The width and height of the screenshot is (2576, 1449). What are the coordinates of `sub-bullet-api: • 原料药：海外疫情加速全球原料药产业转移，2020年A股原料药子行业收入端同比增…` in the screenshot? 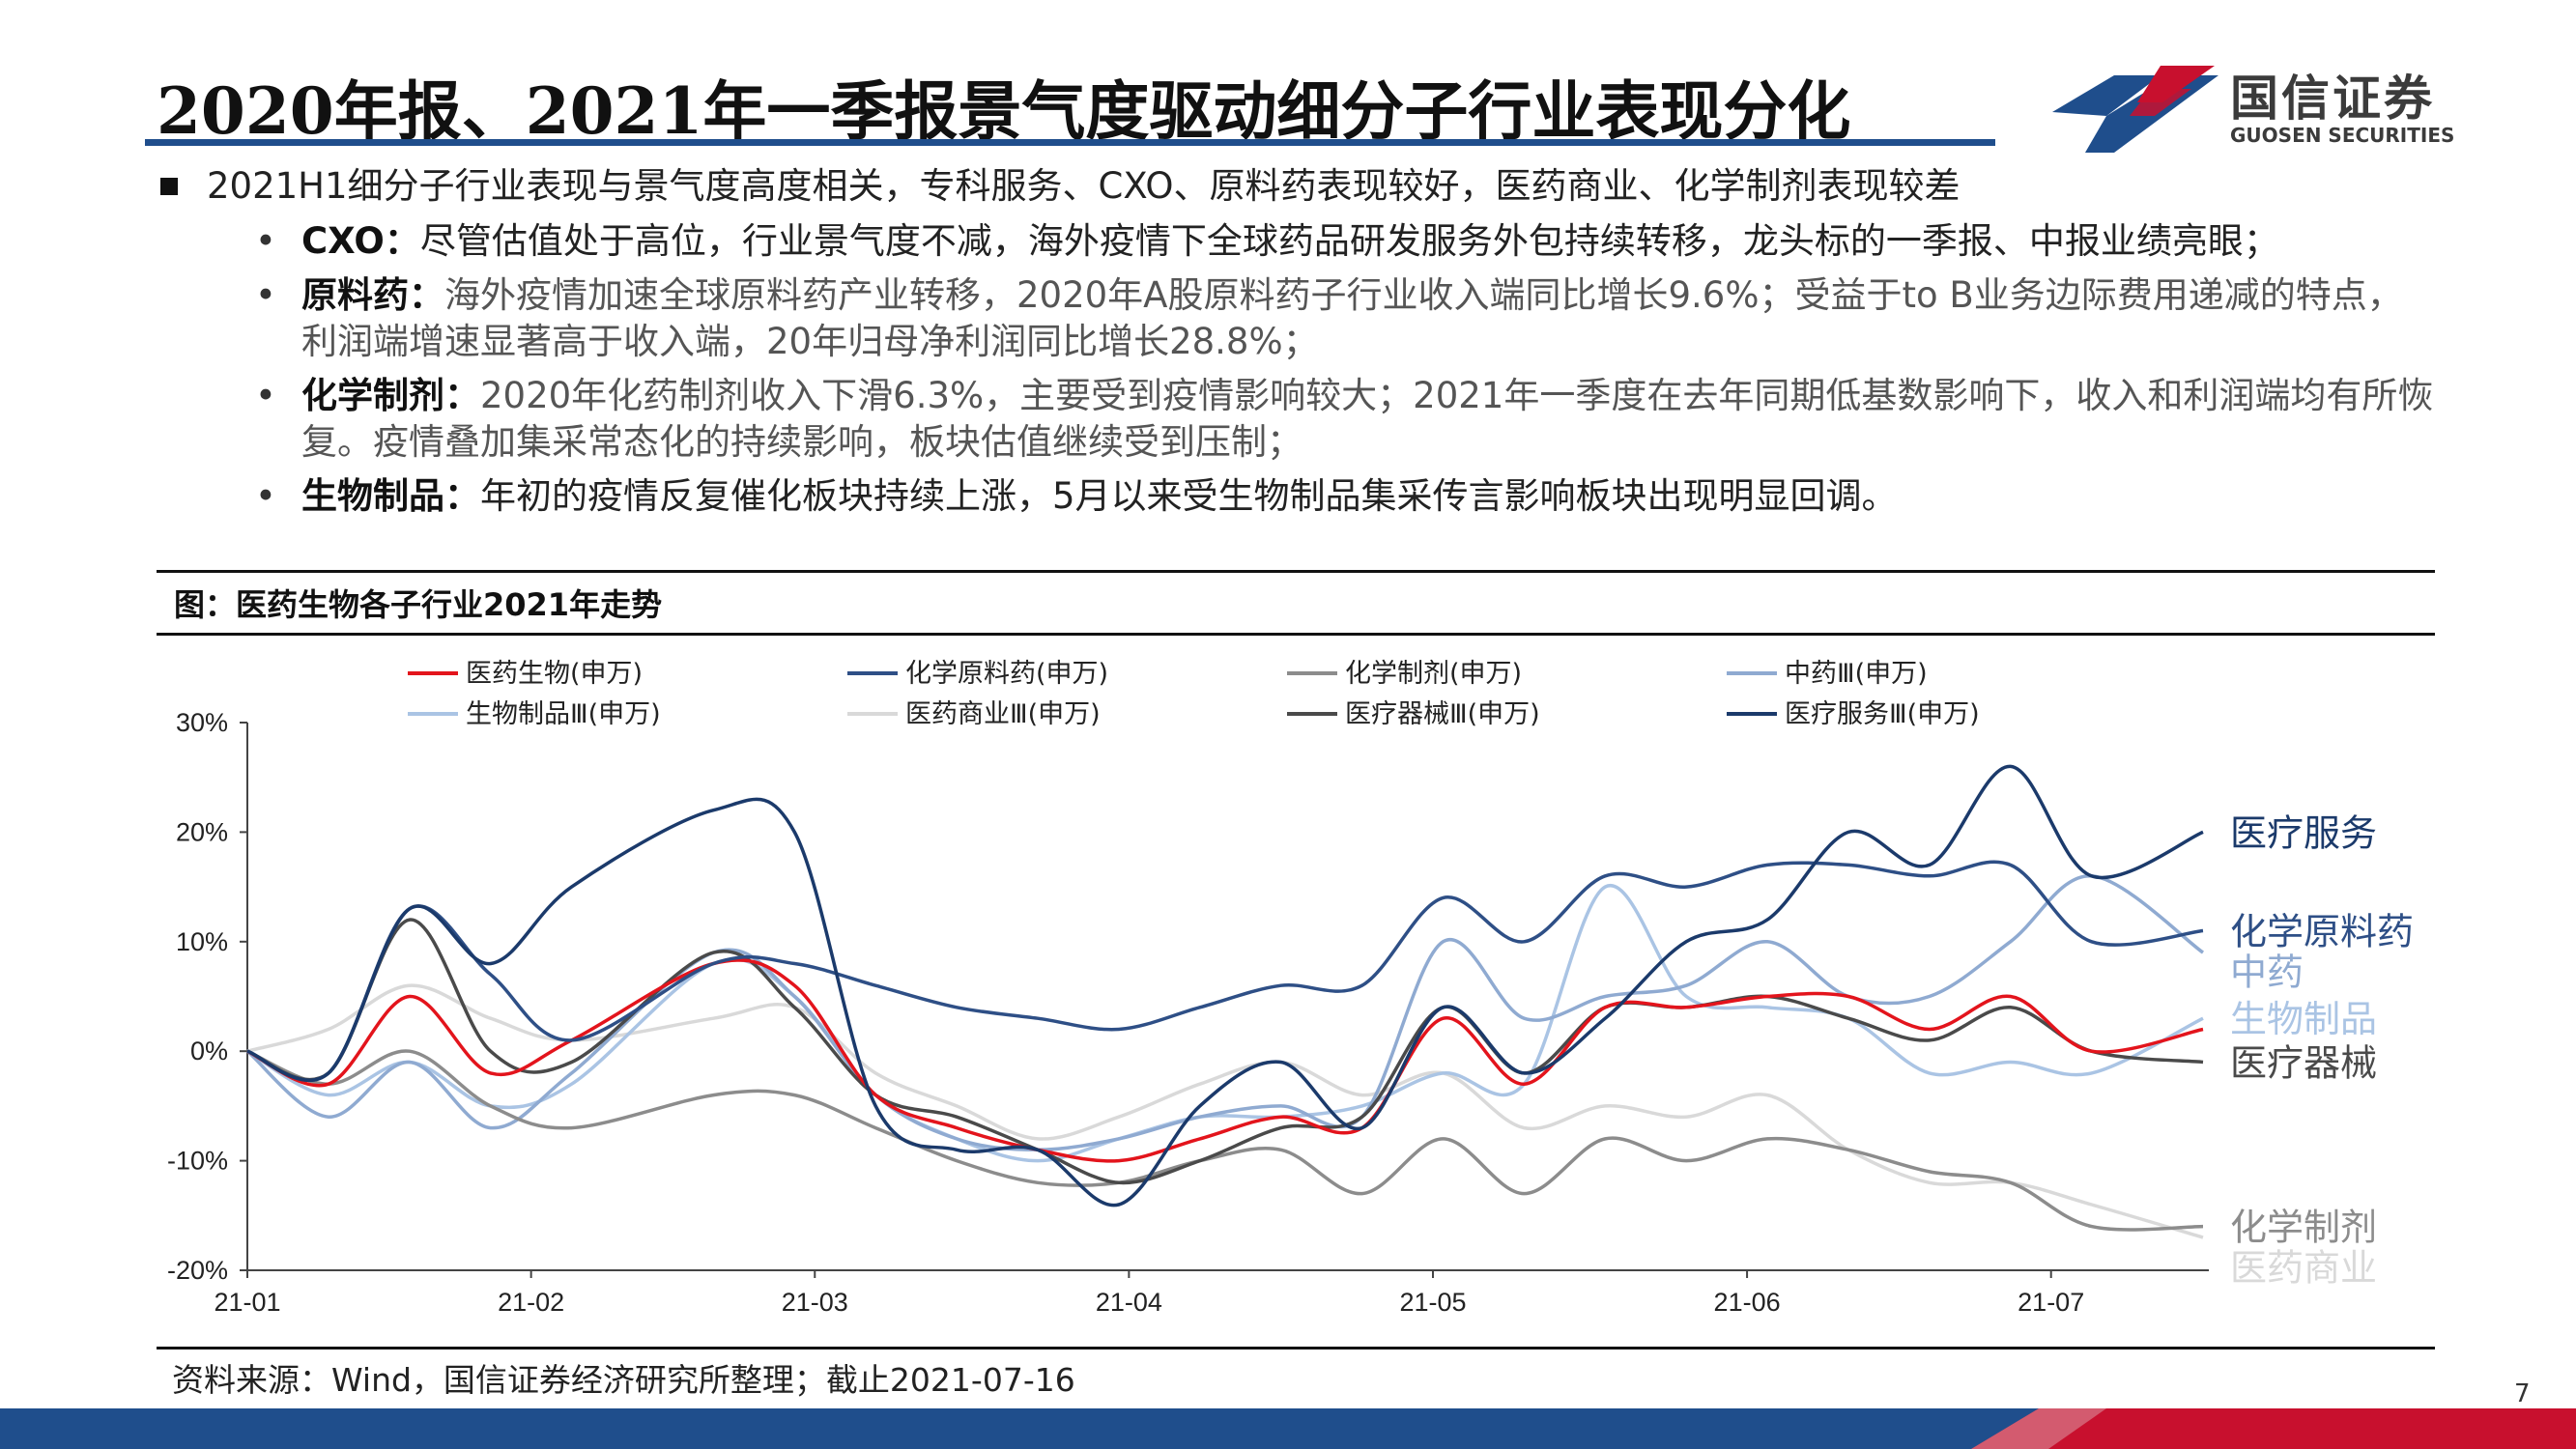 It's located at (1297, 318).